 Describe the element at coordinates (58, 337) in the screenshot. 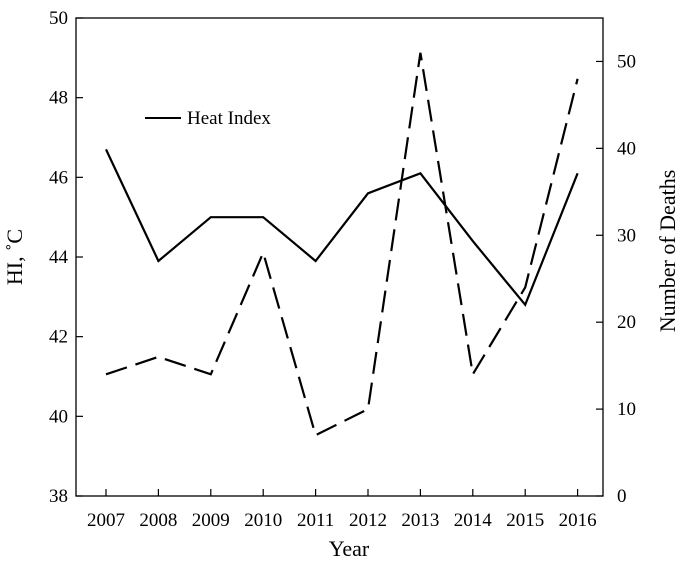

I see `left-y-tick-label: 42` at that location.